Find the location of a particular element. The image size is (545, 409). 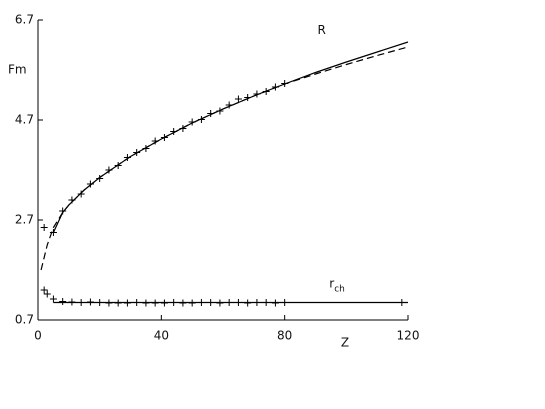

annotation: R is located at coordinates (321, 30).